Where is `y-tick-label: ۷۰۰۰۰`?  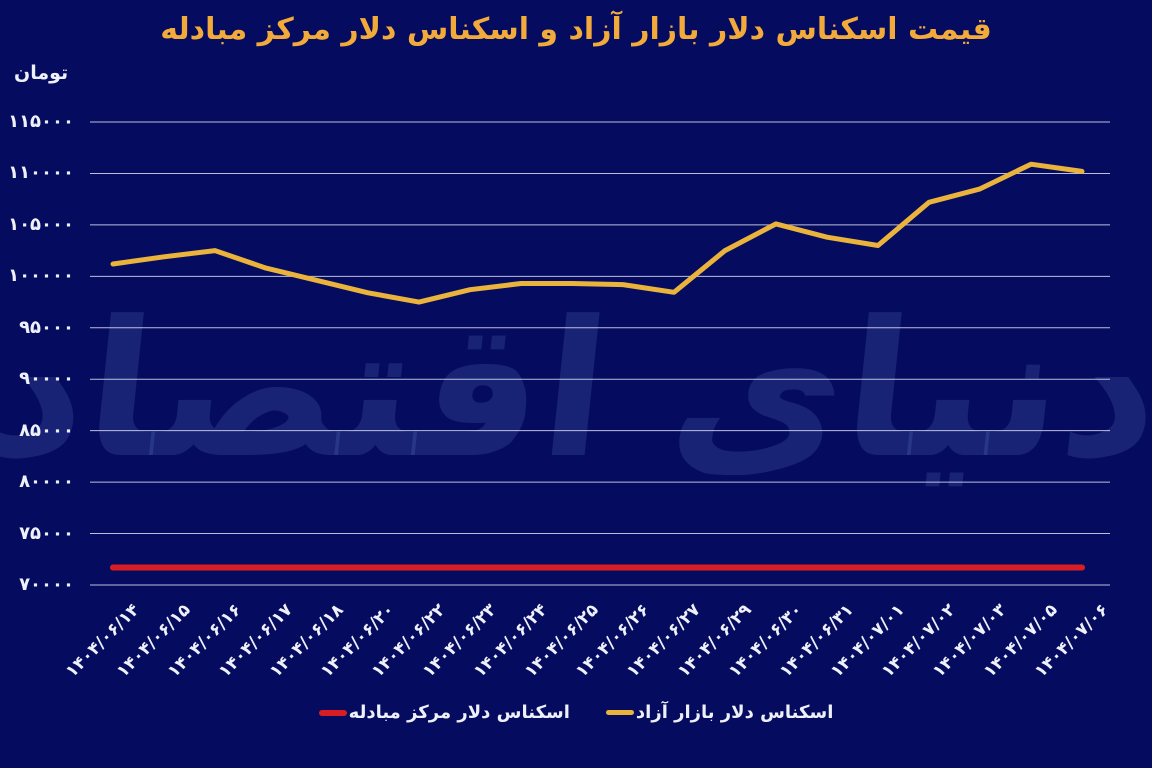
y-tick-label: ۷۰۰۰۰ is located at coordinates (46, 584).